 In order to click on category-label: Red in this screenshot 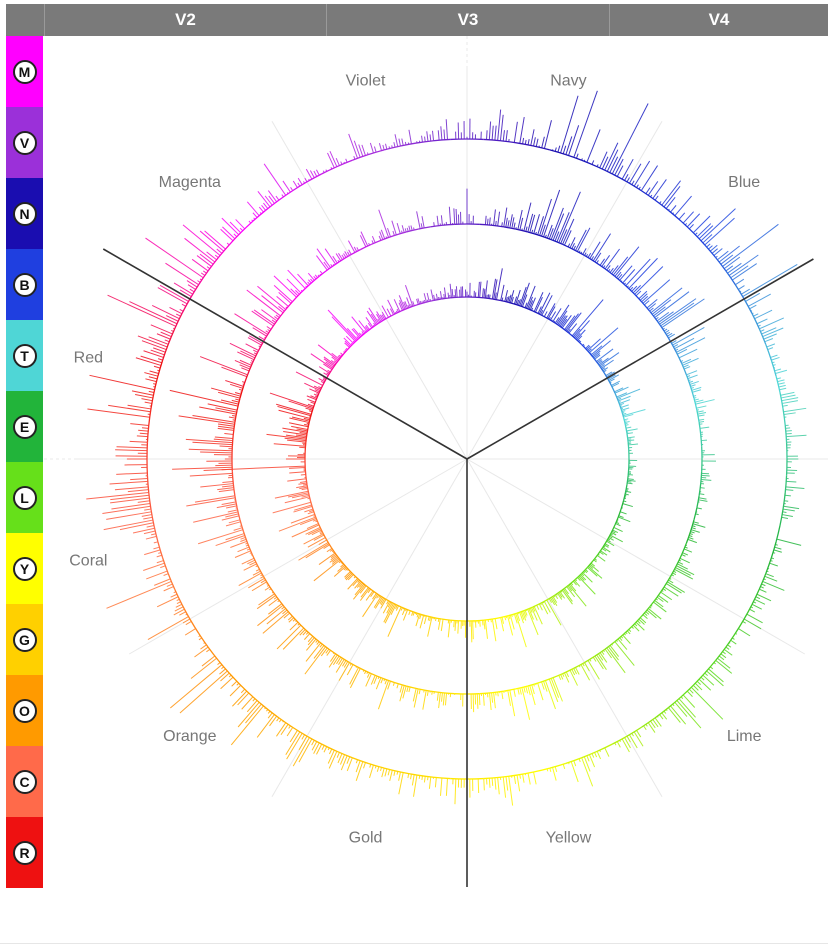, I will do `click(88, 358)`.